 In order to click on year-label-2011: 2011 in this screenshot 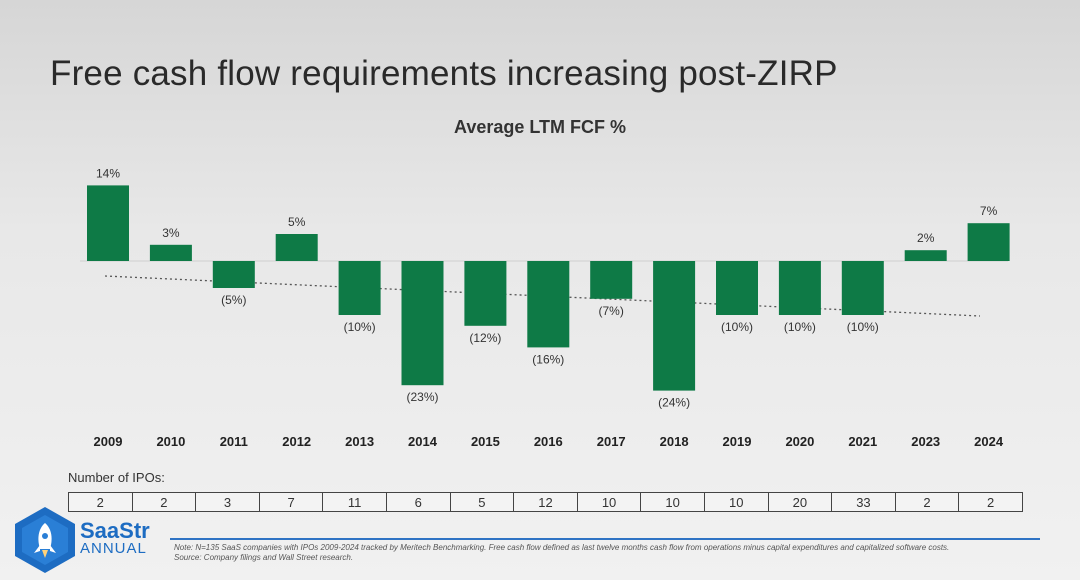, I will do `click(234, 441)`.